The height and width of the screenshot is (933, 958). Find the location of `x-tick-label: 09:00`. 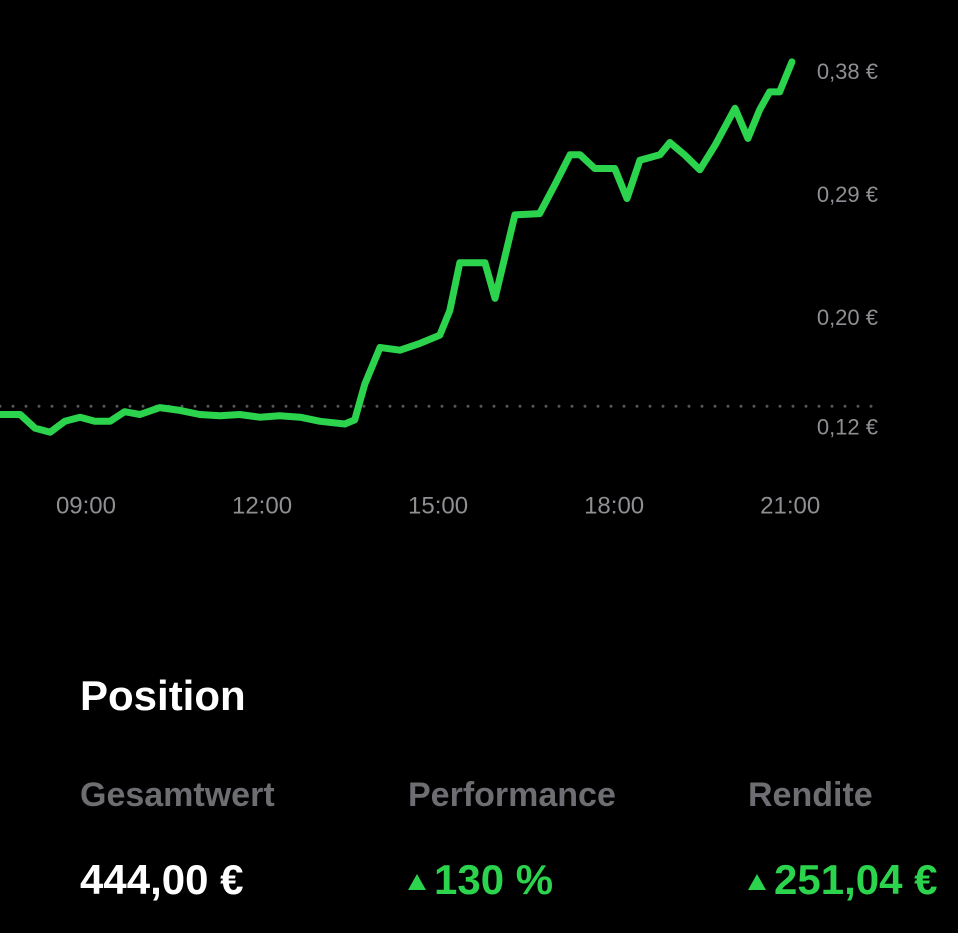

x-tick-label: 09:00 is located at coordinates (86, 505).